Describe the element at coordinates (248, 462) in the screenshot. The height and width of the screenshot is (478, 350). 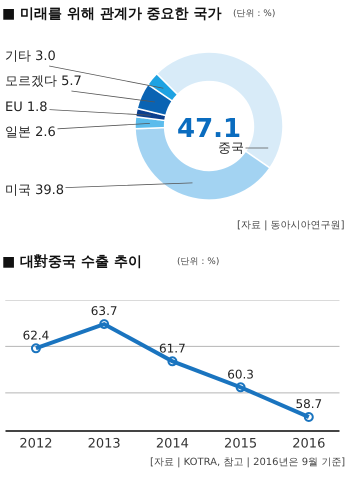
I see `text: [자료 | KOTRA, 참고 | 2016년은 9월 기준]` at that location.